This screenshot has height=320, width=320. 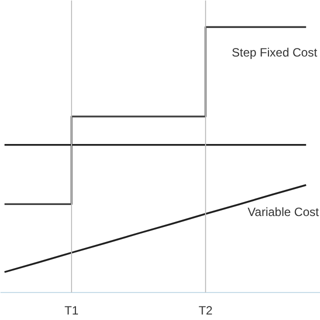 I want to click on annotation: Step Fixed Cost, so click(x=275, y=53).